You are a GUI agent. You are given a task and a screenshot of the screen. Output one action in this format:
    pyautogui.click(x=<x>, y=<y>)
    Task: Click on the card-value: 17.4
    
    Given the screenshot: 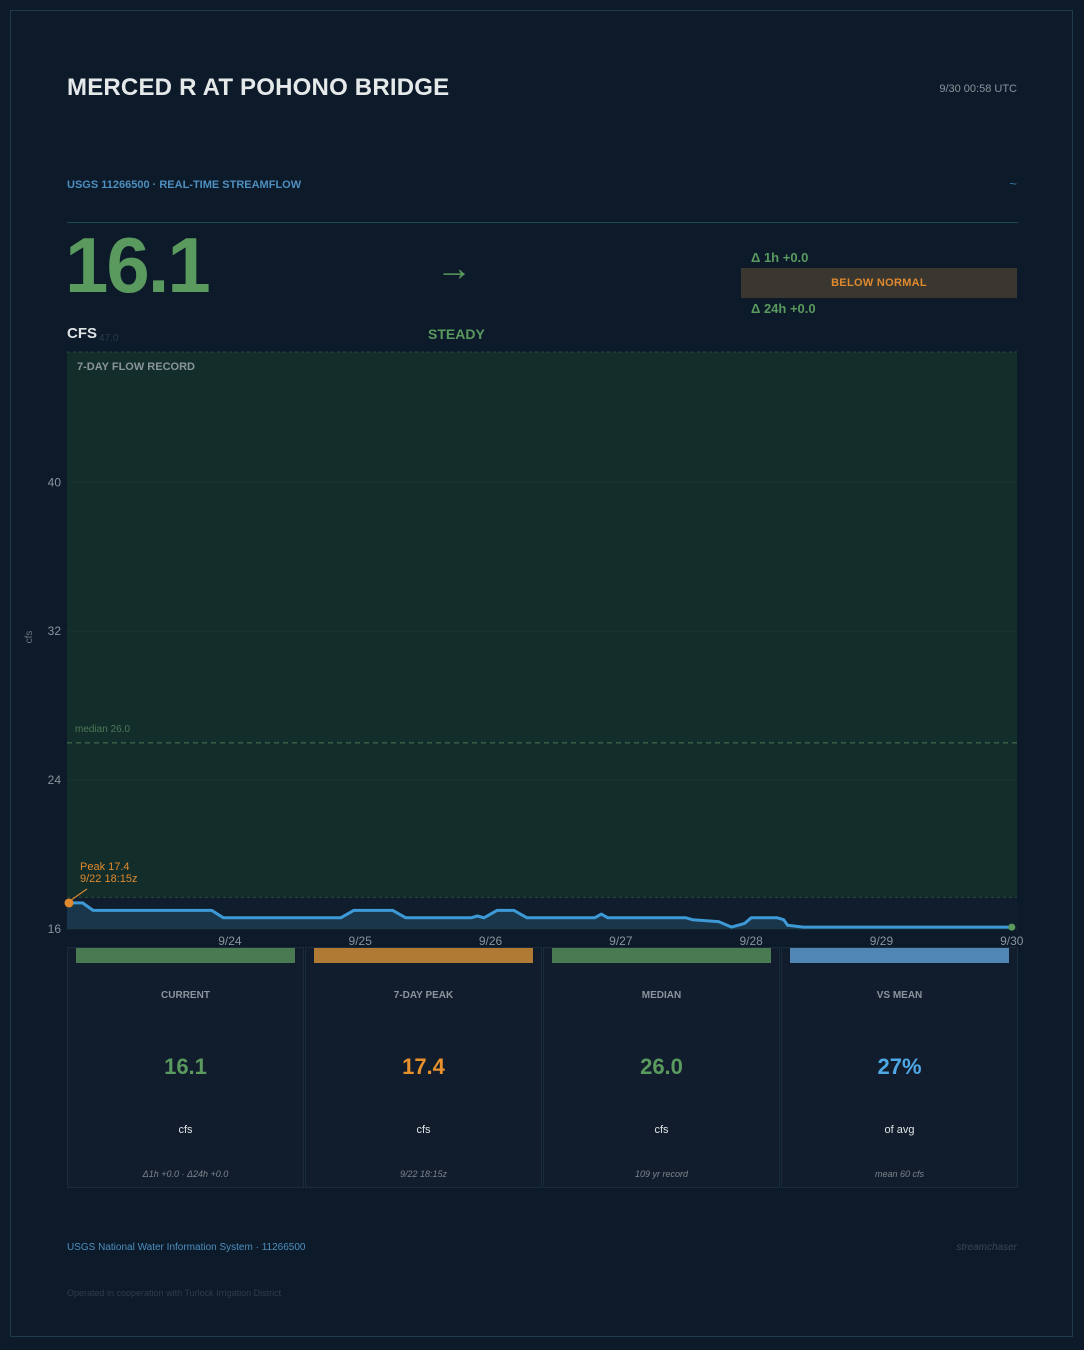 What is the action you would take?
    pyautogui.click(x=423, y=1066)
    